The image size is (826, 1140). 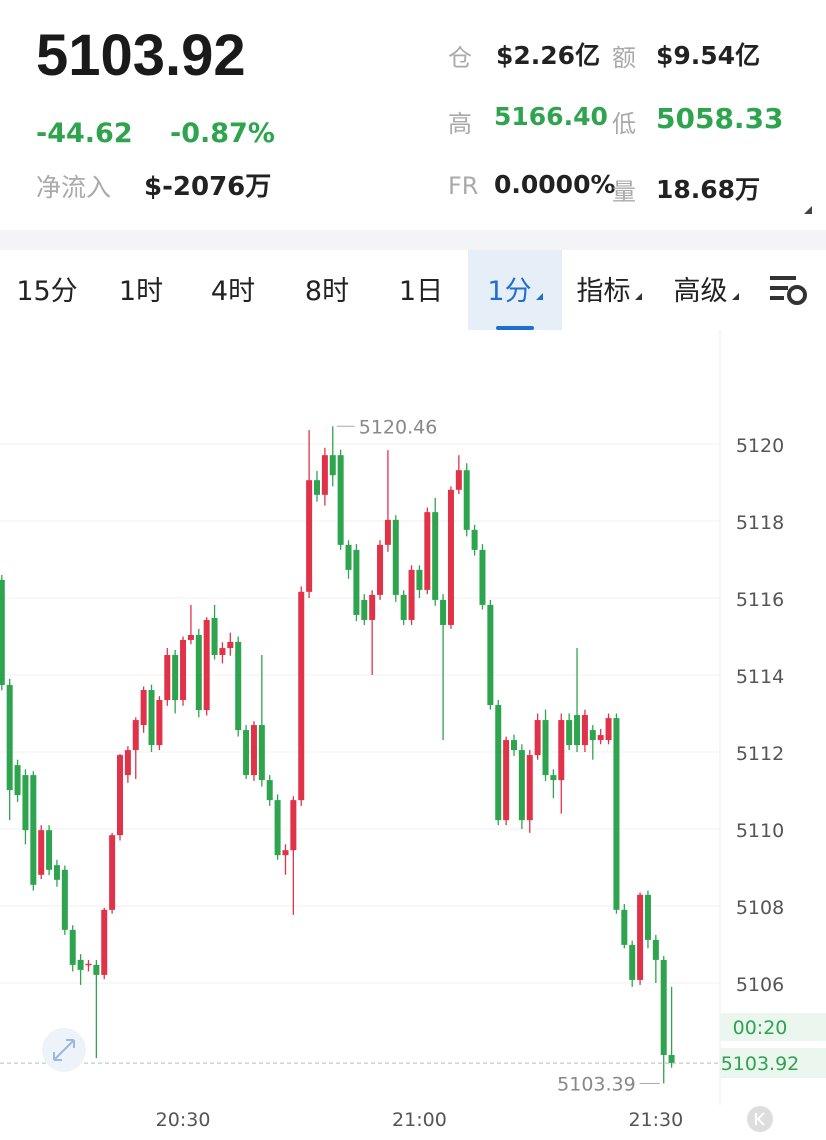 I want to click on stat-value: 5058.33, so click(x=720, y=118).